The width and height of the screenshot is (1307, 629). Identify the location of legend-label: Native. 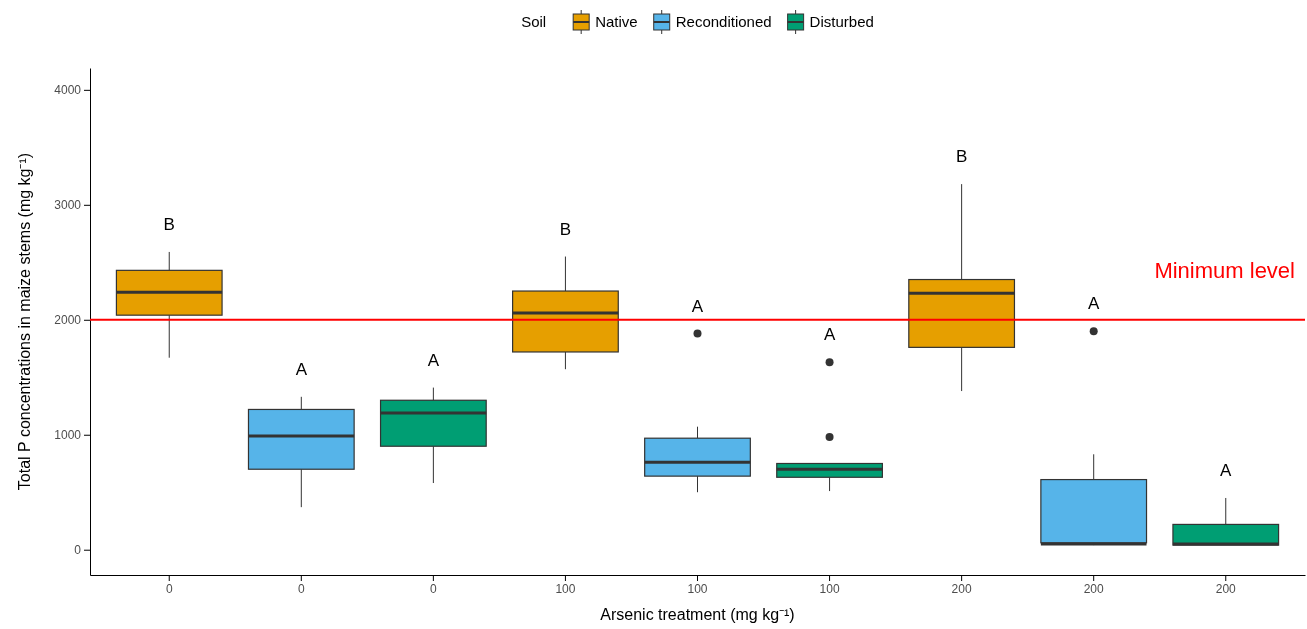
(616, 21).